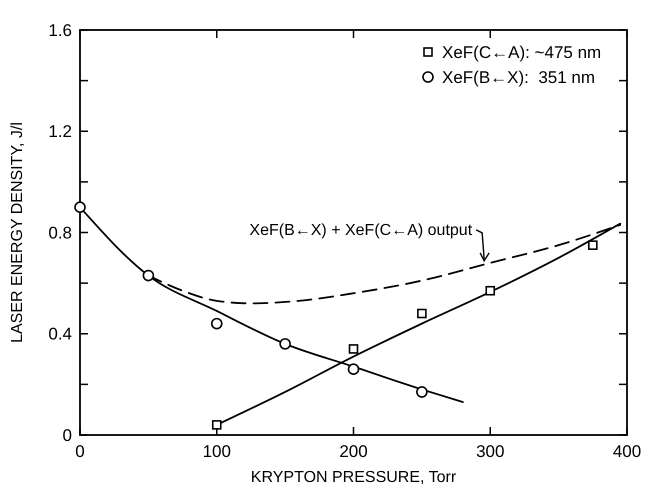 The image size is (651, 492). What do you see at coordinates (60, 232) in the screenshot?
I see `y-tick-label: 0.8` at bounding box center [60, 232].